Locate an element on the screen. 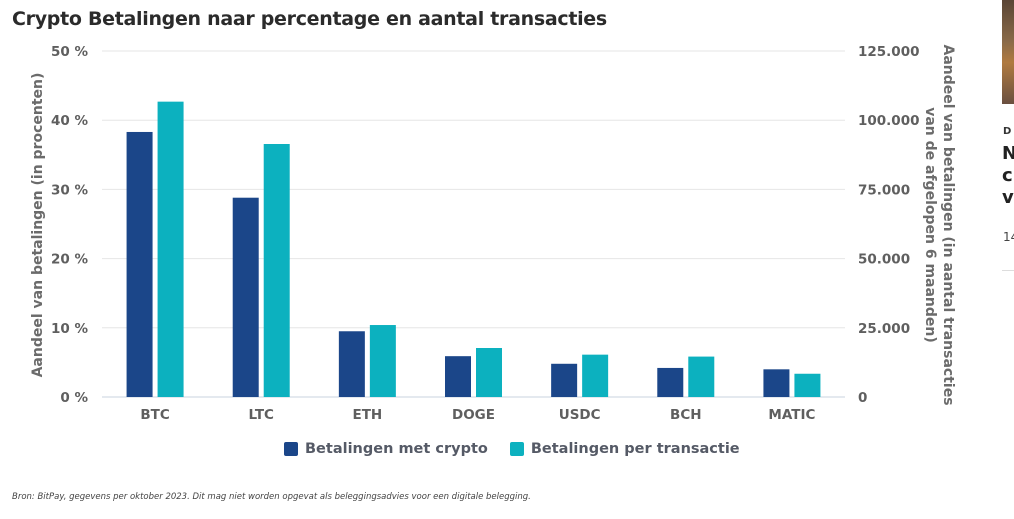 This screenshot has width=1014, height=519. left-tick-label: 20 % is located at coordinates (69, 260).